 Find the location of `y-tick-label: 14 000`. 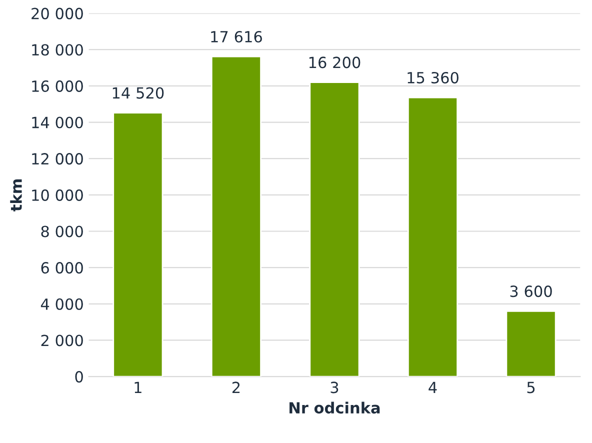

y-tick-label: 14 000 is located at coordinates (57, 122).